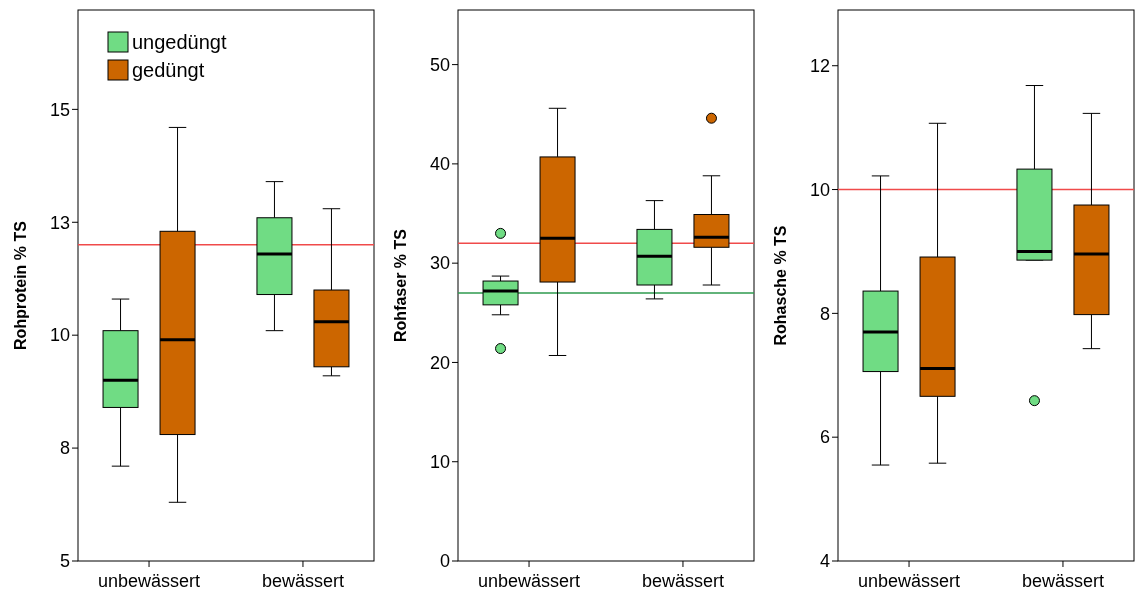 The height and width of the screenshot is (594, 1135). Describe the element at coordinates (59, 109) in the screenshot. I see `y-tick-label: 15` at that location.